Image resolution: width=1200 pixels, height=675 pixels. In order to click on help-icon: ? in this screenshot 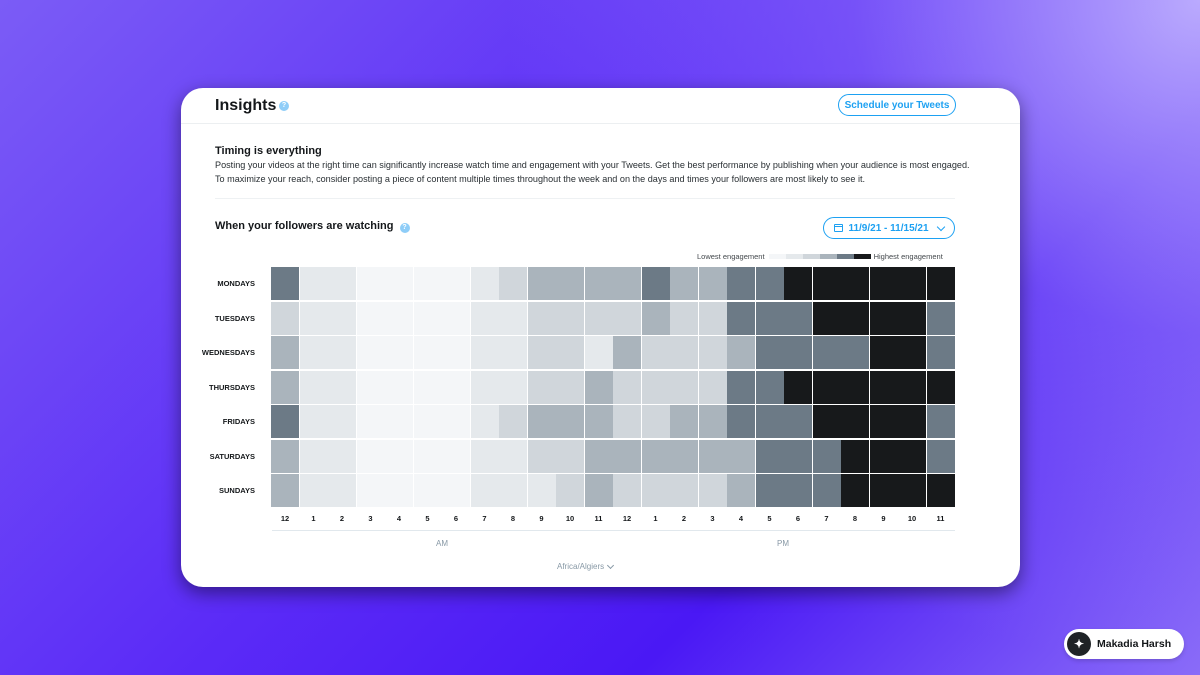, I will do `click(284, 106)`.